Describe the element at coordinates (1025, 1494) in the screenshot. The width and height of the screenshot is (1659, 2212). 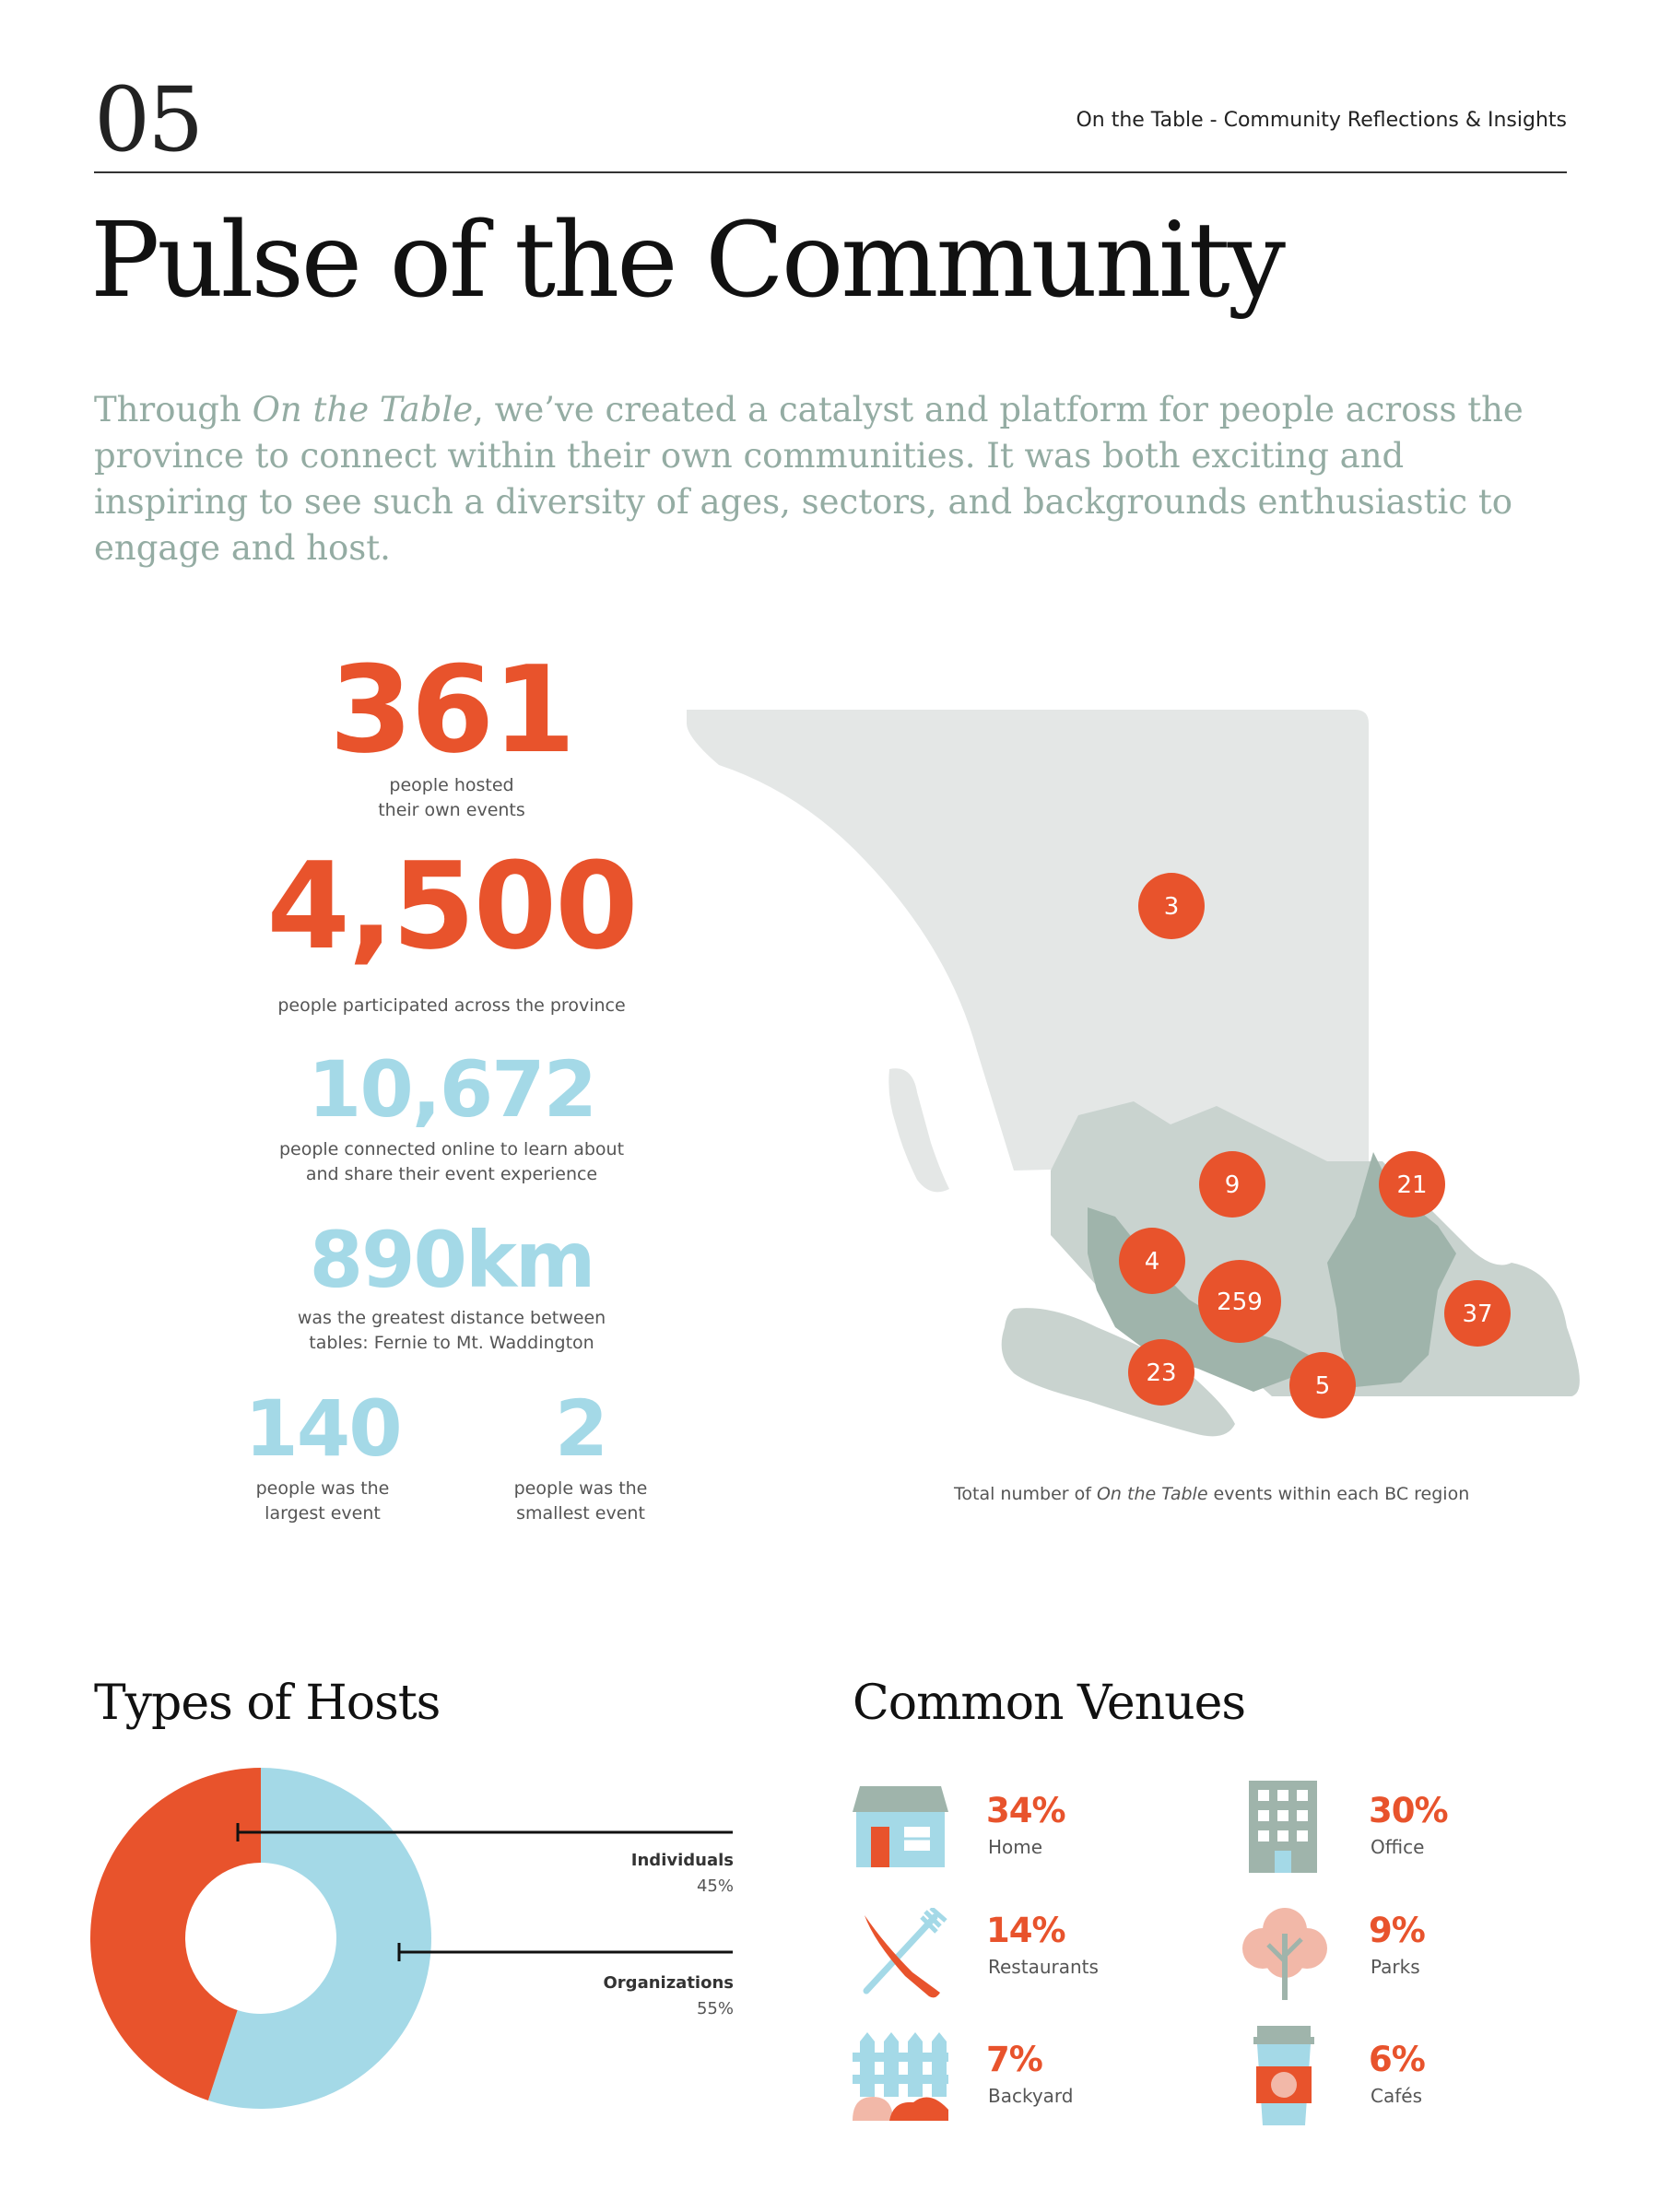
I see `map-caption-before: Total number of` at that location.